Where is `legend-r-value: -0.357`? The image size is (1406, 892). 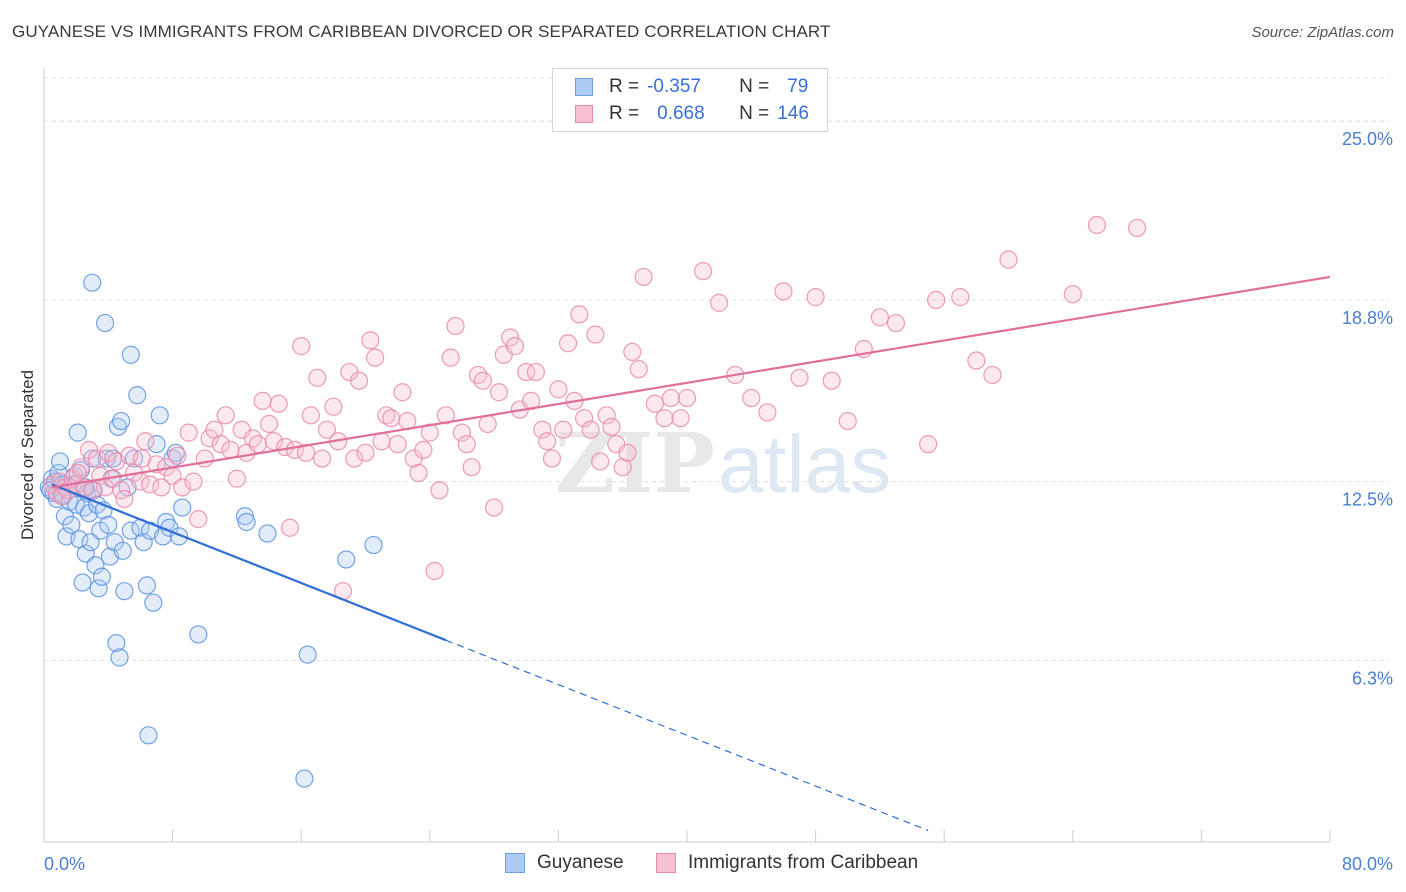
legend-r-value: -0.357 is located at coordinates (674, 86).